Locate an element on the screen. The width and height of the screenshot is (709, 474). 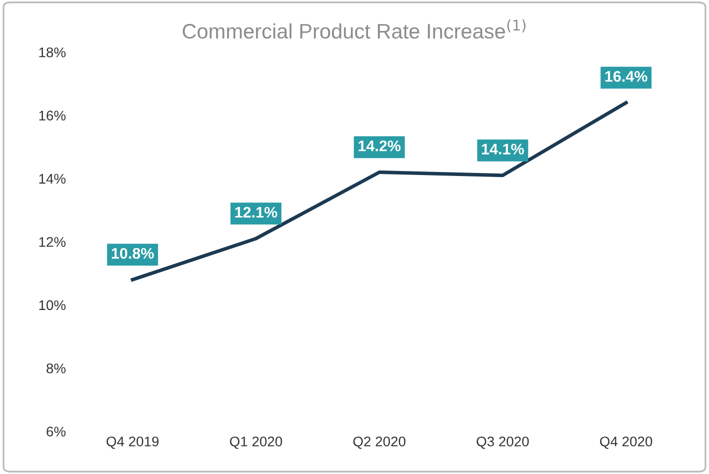
data-label: 16.4% is located at coordinates (626, 76).